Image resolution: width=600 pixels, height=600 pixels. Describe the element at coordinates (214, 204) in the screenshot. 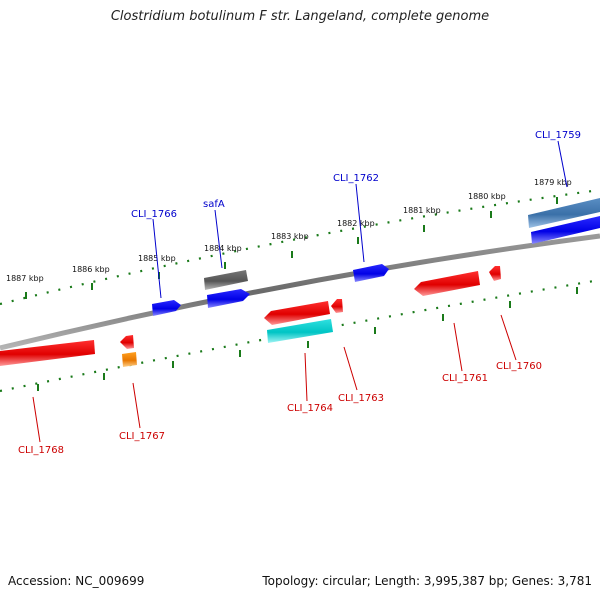

I see `label-safa: safA` at that location.